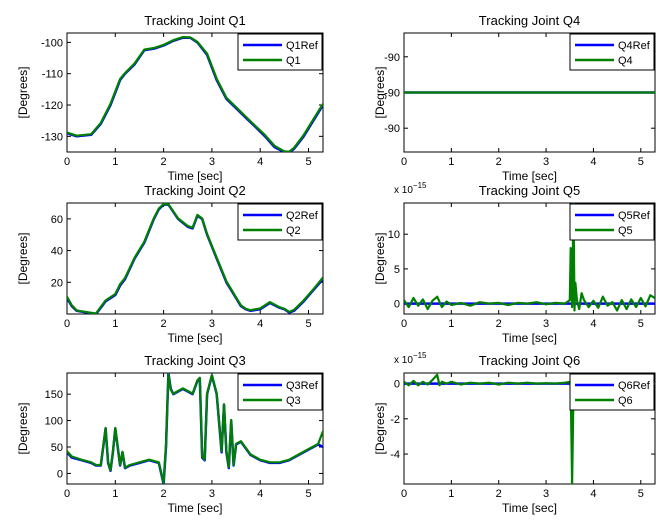  I want to click on chart-title: Tracking Joint Q4, so click(529, 20).